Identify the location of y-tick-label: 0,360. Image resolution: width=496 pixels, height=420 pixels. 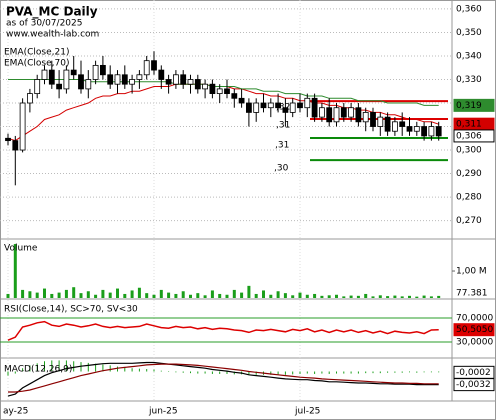
(469, 9).